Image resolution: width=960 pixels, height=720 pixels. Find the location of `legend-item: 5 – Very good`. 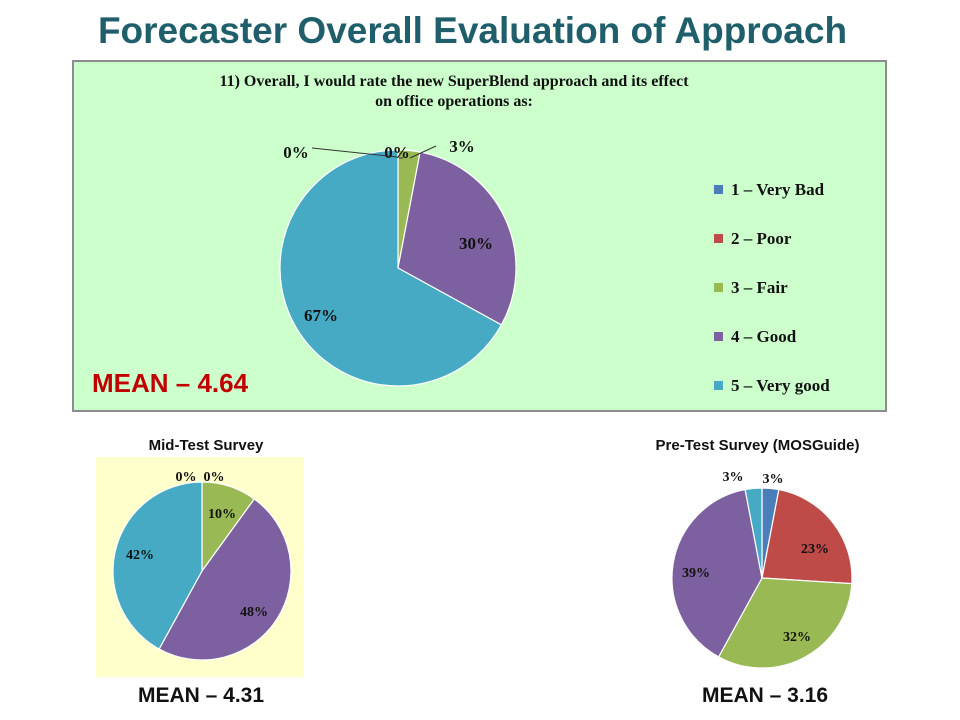

legend-item: 5 – Very good is located at coordinates (772, 388).